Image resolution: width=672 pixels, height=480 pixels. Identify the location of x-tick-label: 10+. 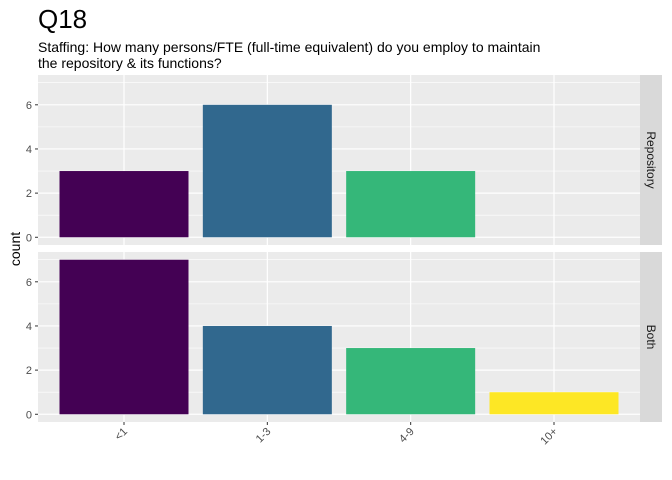
(549, 437).